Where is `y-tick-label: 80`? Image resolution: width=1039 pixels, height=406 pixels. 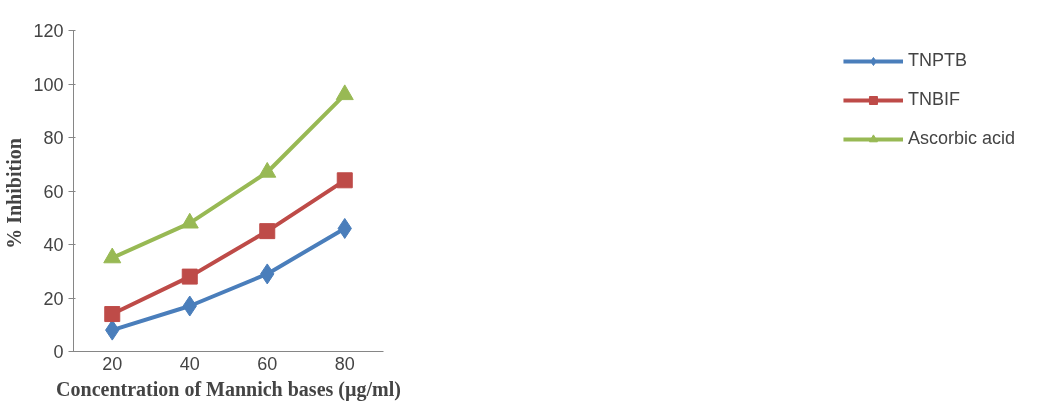 y-tick-label: 80 is located at coordinates (53, 138).